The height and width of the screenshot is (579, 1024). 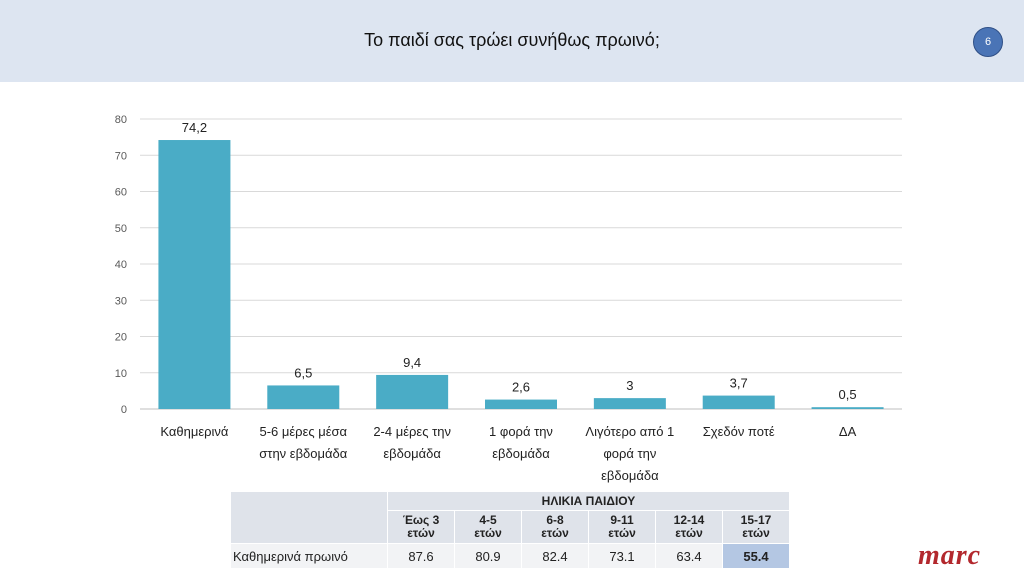 What do you see at coordinates (194, 431) in the screenshot?
I see `x-category-label: Καθημερινά` at bounding box center [194, 431].